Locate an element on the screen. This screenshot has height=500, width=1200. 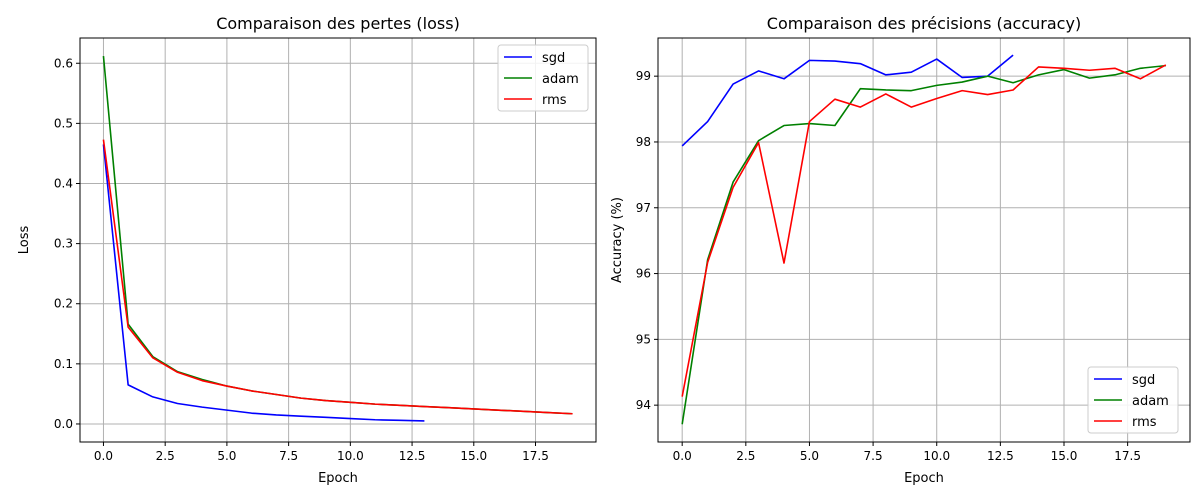
y-tick-label: 0.0 is located at coordinates (63, 424).